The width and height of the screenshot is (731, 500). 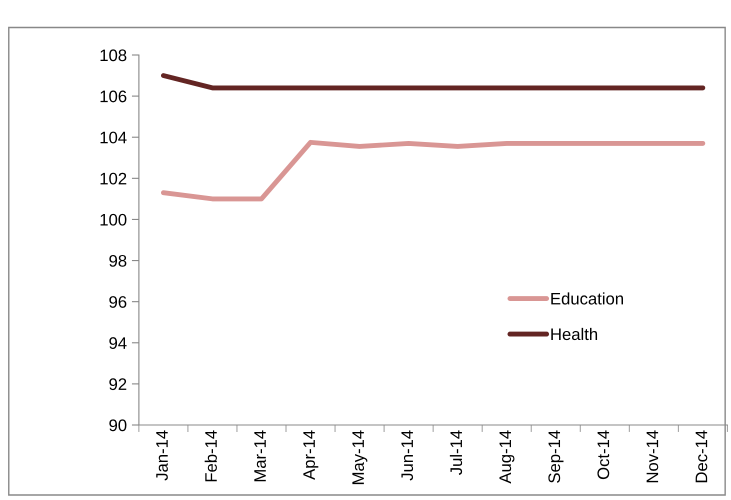 What do you see at coordinates (360, 457) in the screenshot?
I see `x-tick-label: May-14` at bounding box center [360, 457].